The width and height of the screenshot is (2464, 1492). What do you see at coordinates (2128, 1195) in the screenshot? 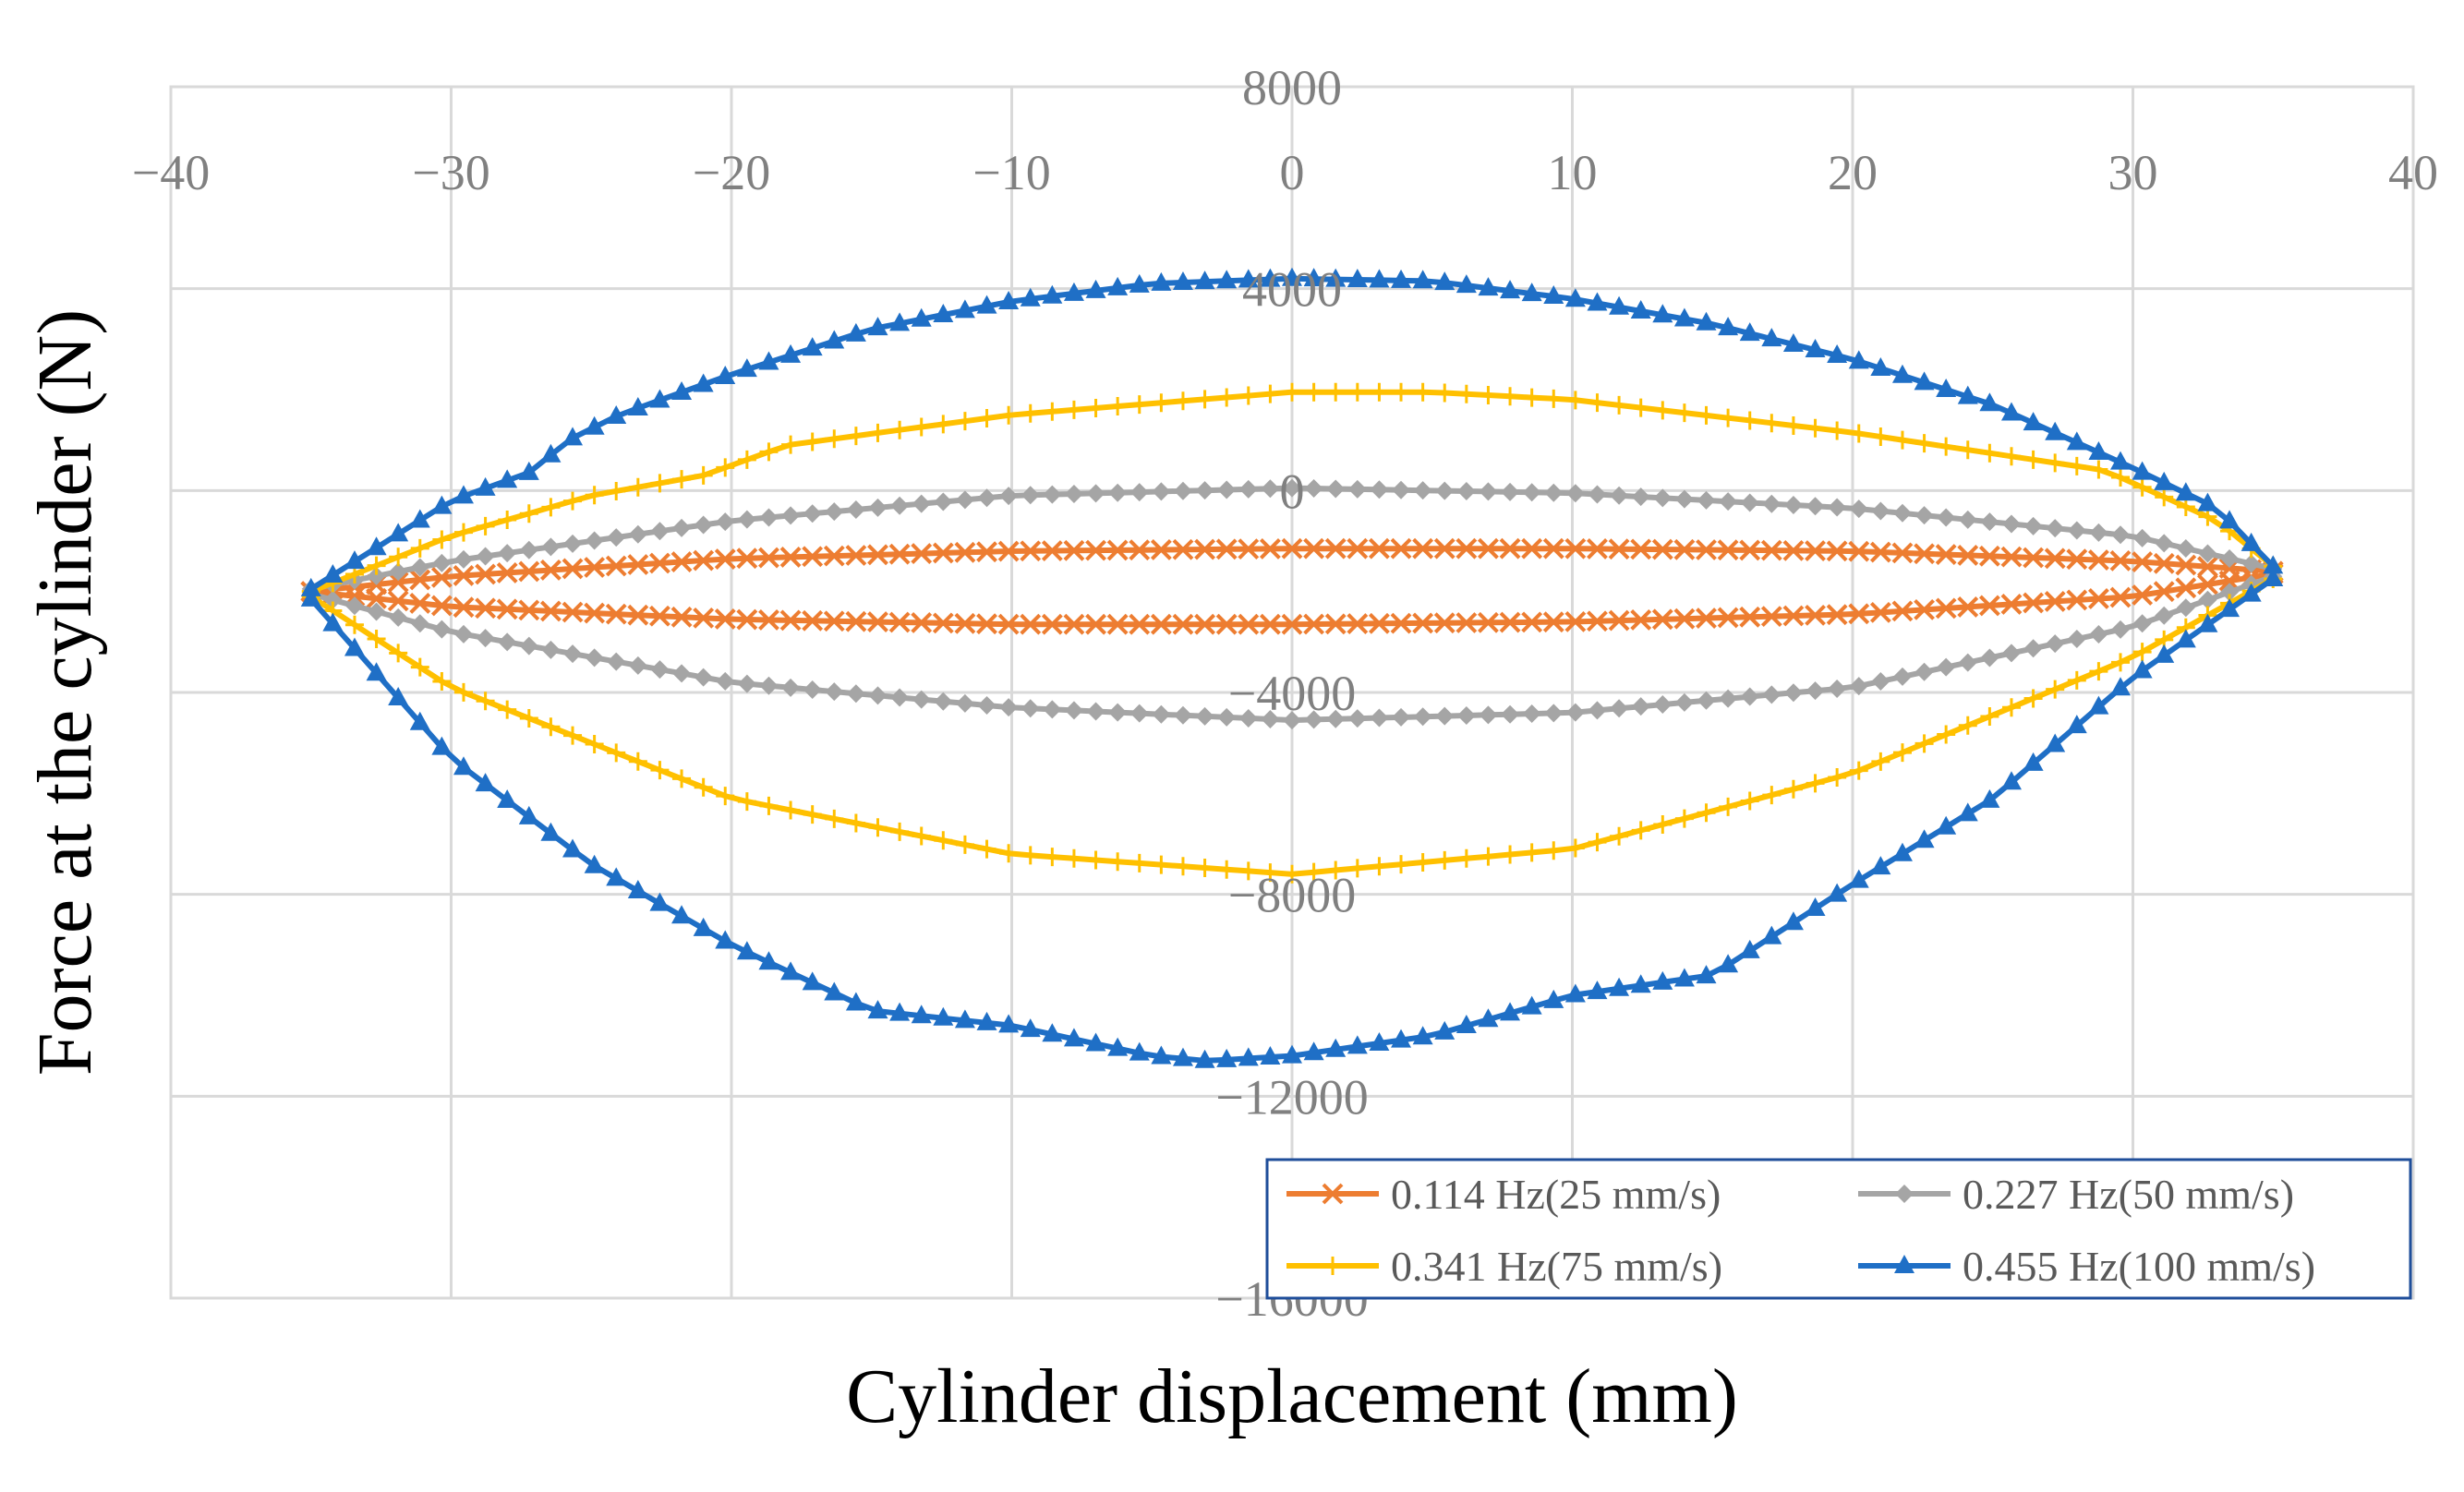
I see `legend-label: 0.227 Hz(50 mm/s)` at bounding box center [2128, 1195].